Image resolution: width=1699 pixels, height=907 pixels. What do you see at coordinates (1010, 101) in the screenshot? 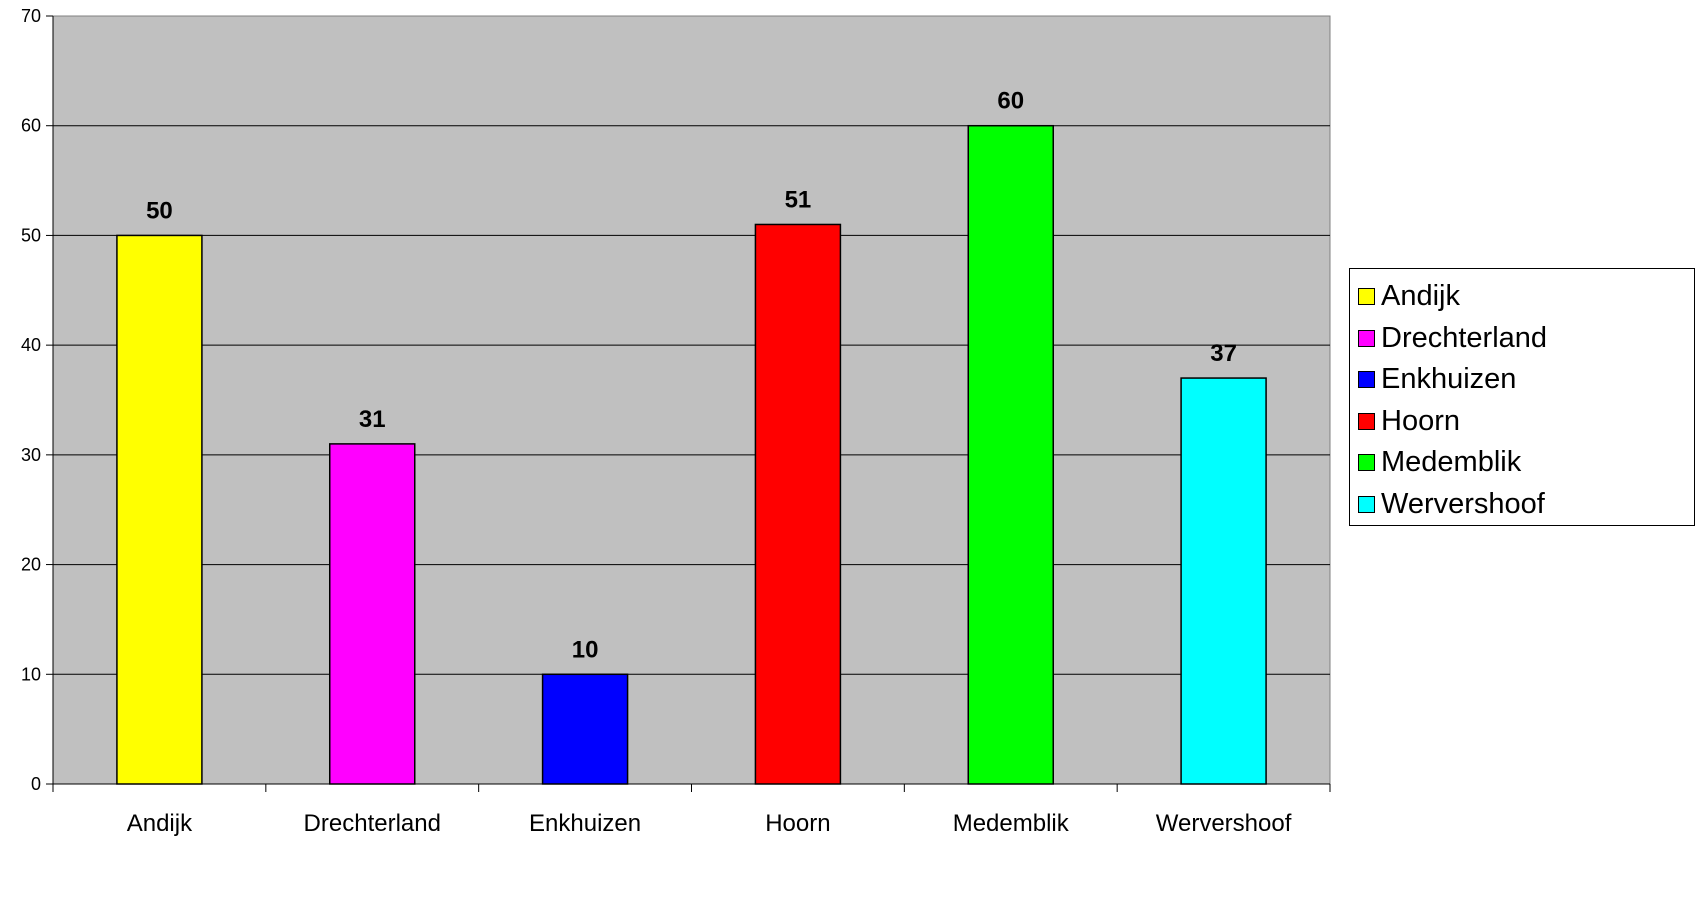
I see `data-label: 60` at bounding box center [1010, 101].